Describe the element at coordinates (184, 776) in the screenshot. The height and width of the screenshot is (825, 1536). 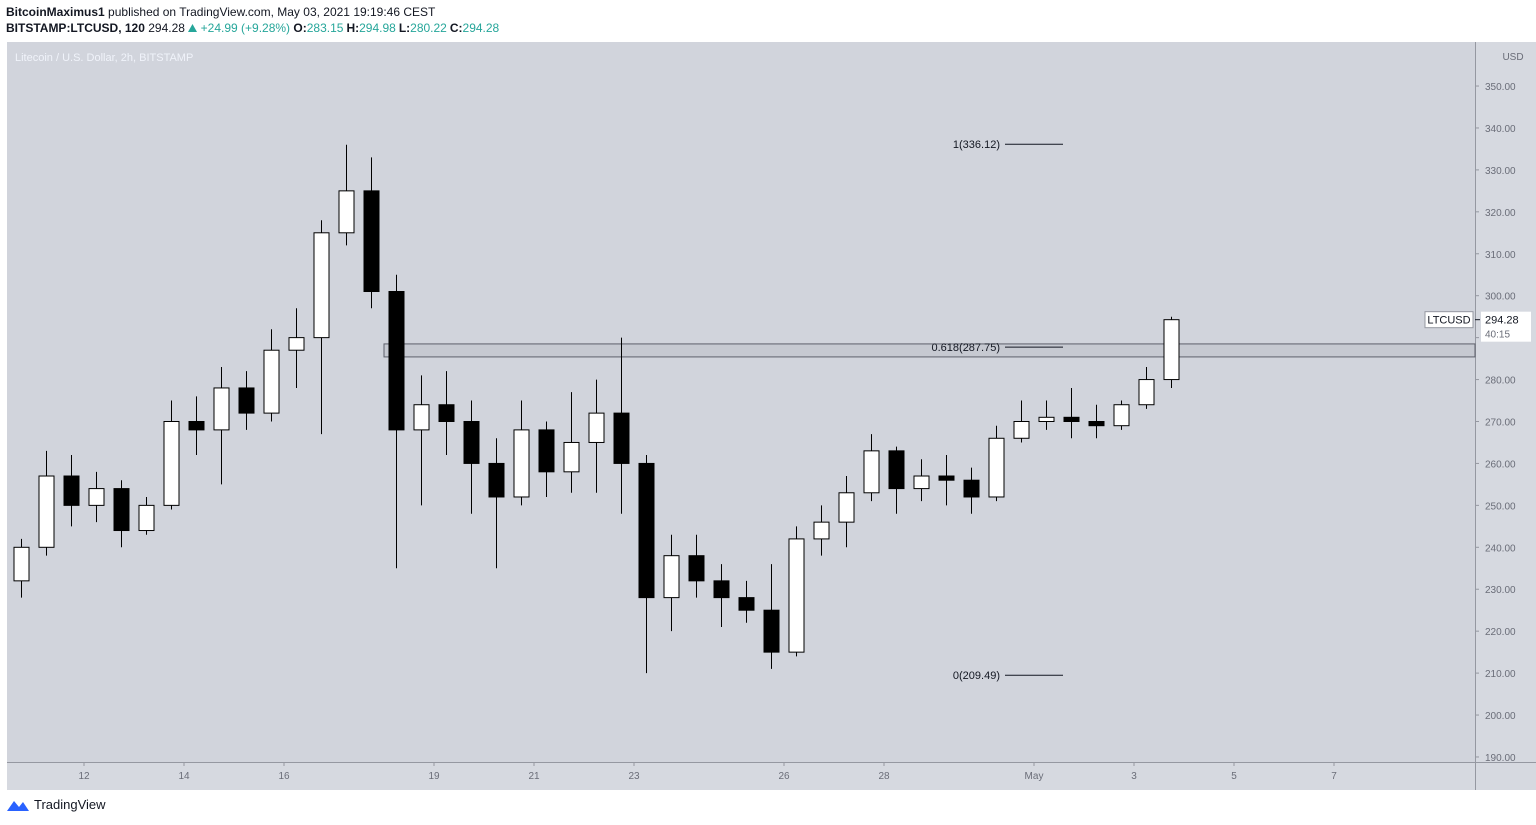
I see `x-tick-label: 14` at that location.